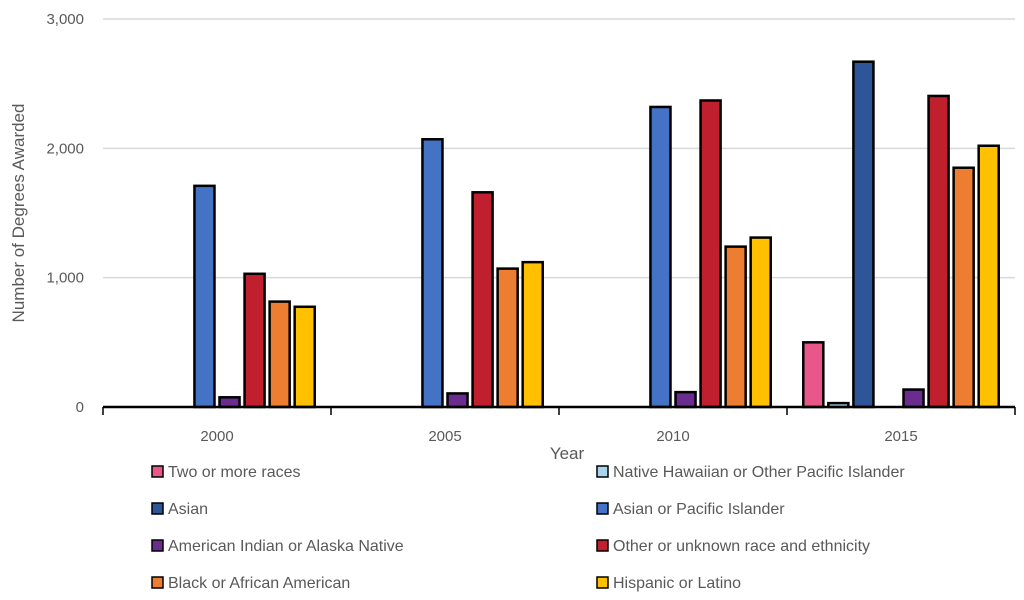  What do you see at coordinates (741, 546) in the screenshot?
I see `legend-label: Other or unknown race and ethnicity` at bounding box center [741, 546].